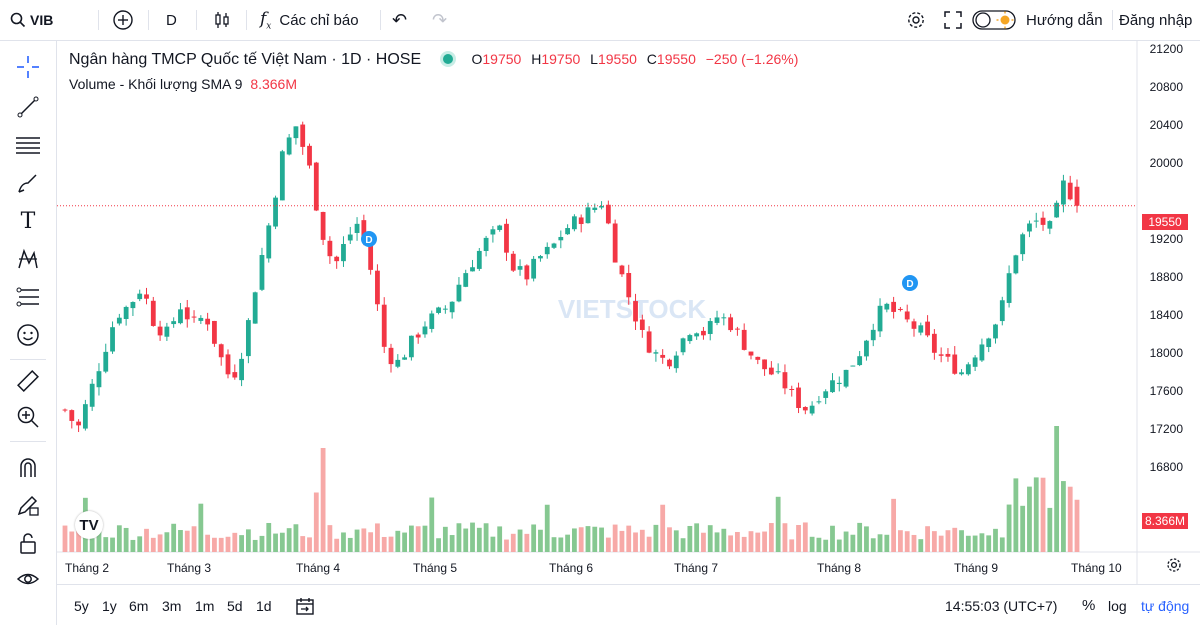 The height and width of the screenshot is (626, 1200). Describe the element at coordinates (309, 20) in the screenshot. I see `indicators-button: fx Các chỉ báo` at that location.